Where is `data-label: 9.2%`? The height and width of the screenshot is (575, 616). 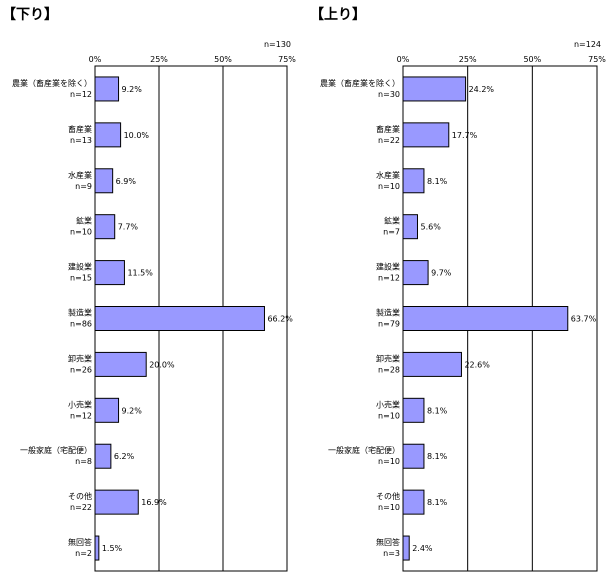
data-label: 9.2% is located at coordinates (132, 410).